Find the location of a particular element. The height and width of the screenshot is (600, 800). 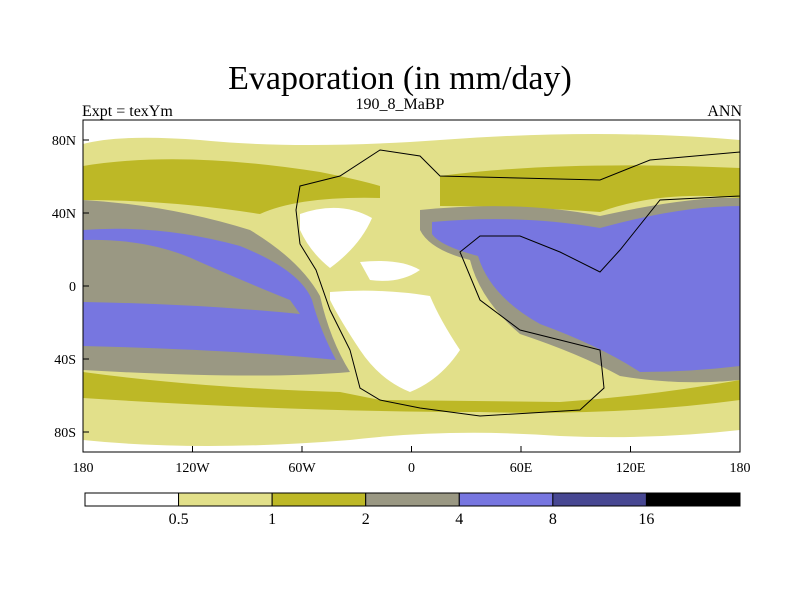

x-tick-label: 0 is located at coordinates (411, 468).